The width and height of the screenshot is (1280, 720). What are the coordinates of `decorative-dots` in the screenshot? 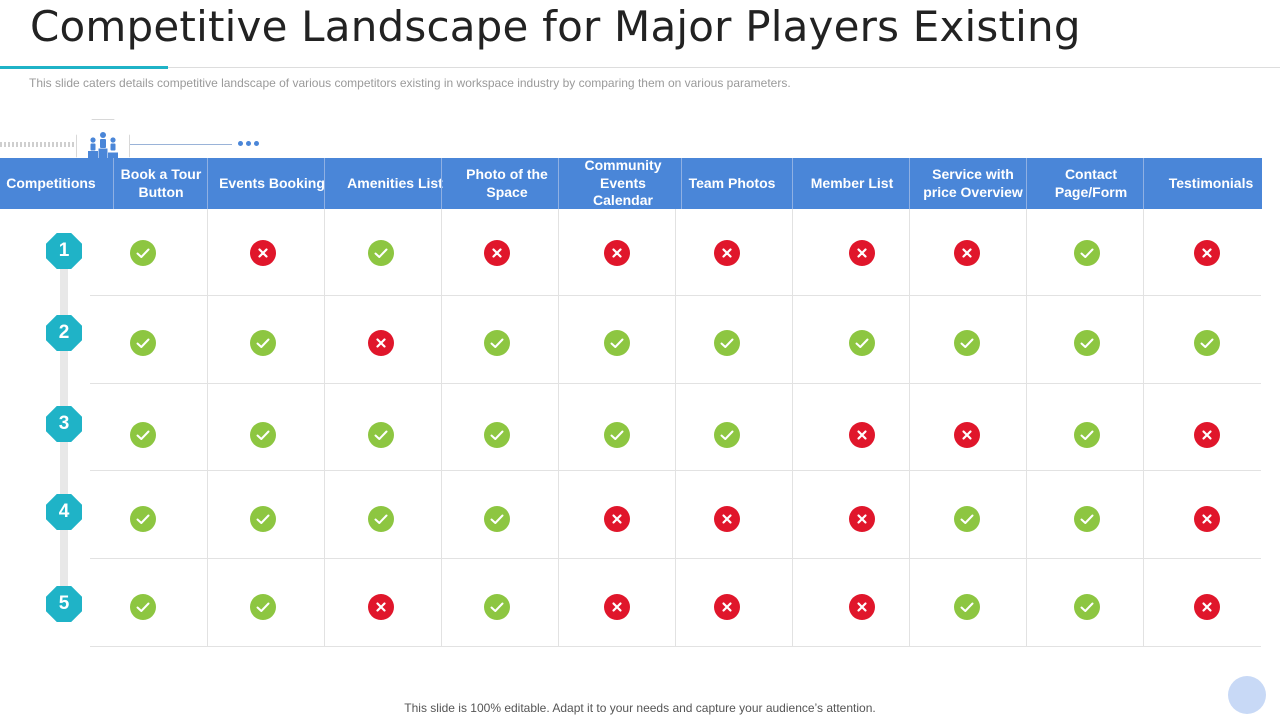 It's located at (248, 143).